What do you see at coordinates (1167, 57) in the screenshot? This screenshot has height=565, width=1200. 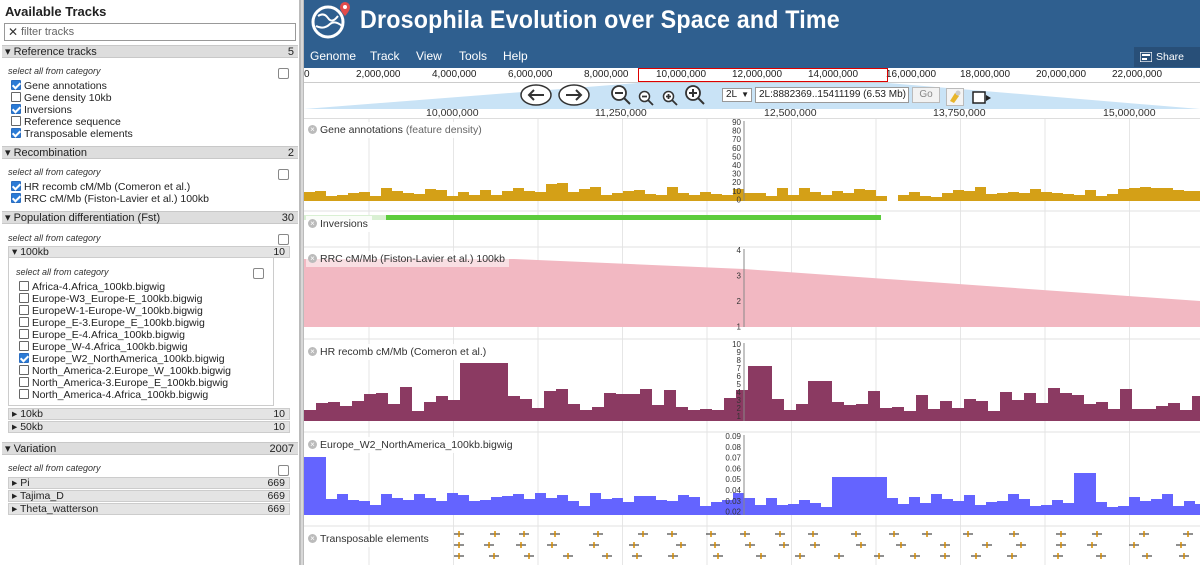 I see `share-button: Share` at bounding box center [1167, 57].